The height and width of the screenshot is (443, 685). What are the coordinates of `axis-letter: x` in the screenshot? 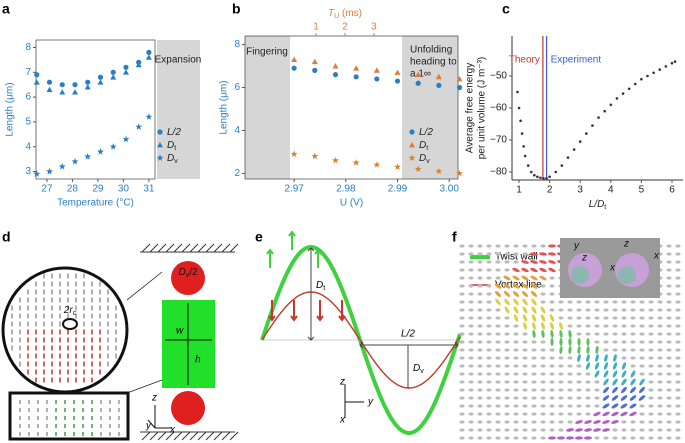 It's located at (612, 268).